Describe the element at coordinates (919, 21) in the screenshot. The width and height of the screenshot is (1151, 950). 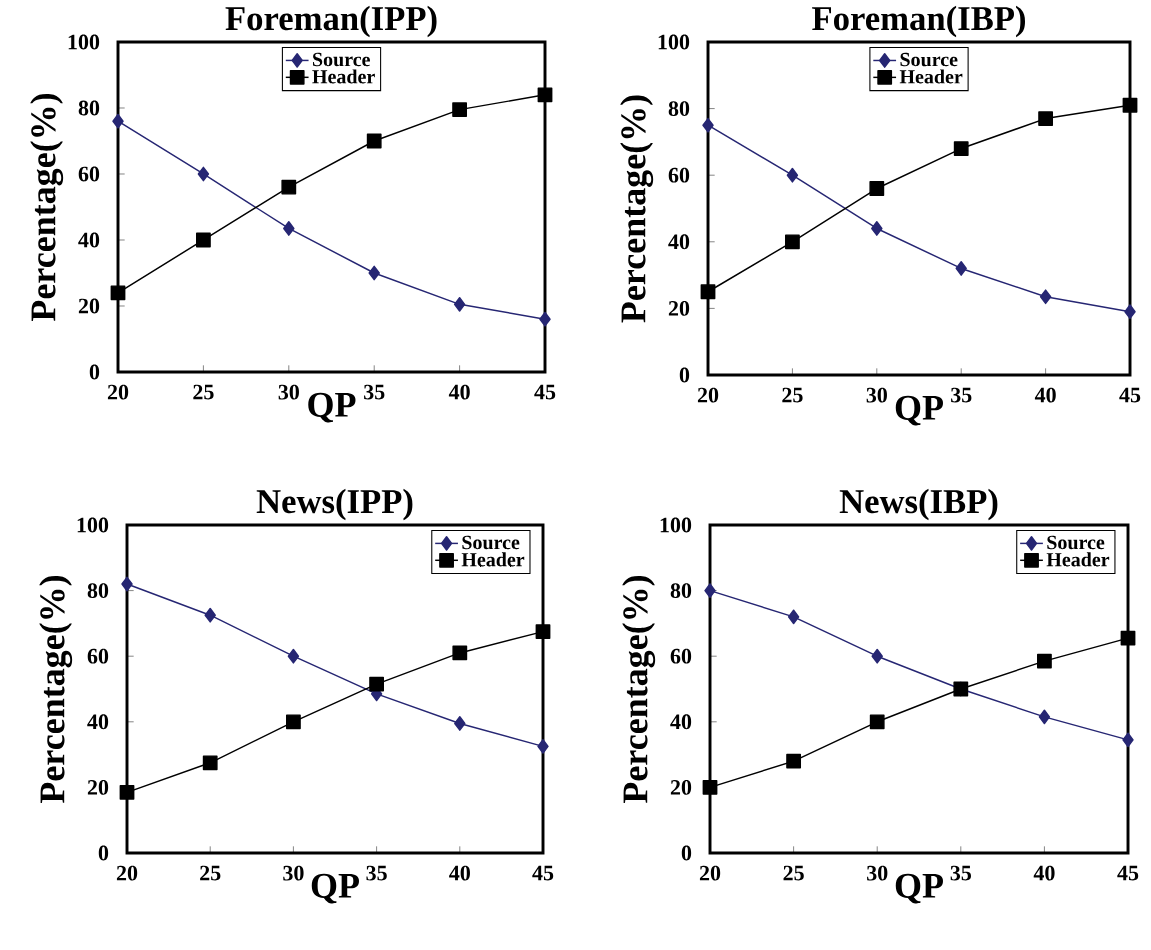
I see `chart-title: Foreman(IBP)` at that location.